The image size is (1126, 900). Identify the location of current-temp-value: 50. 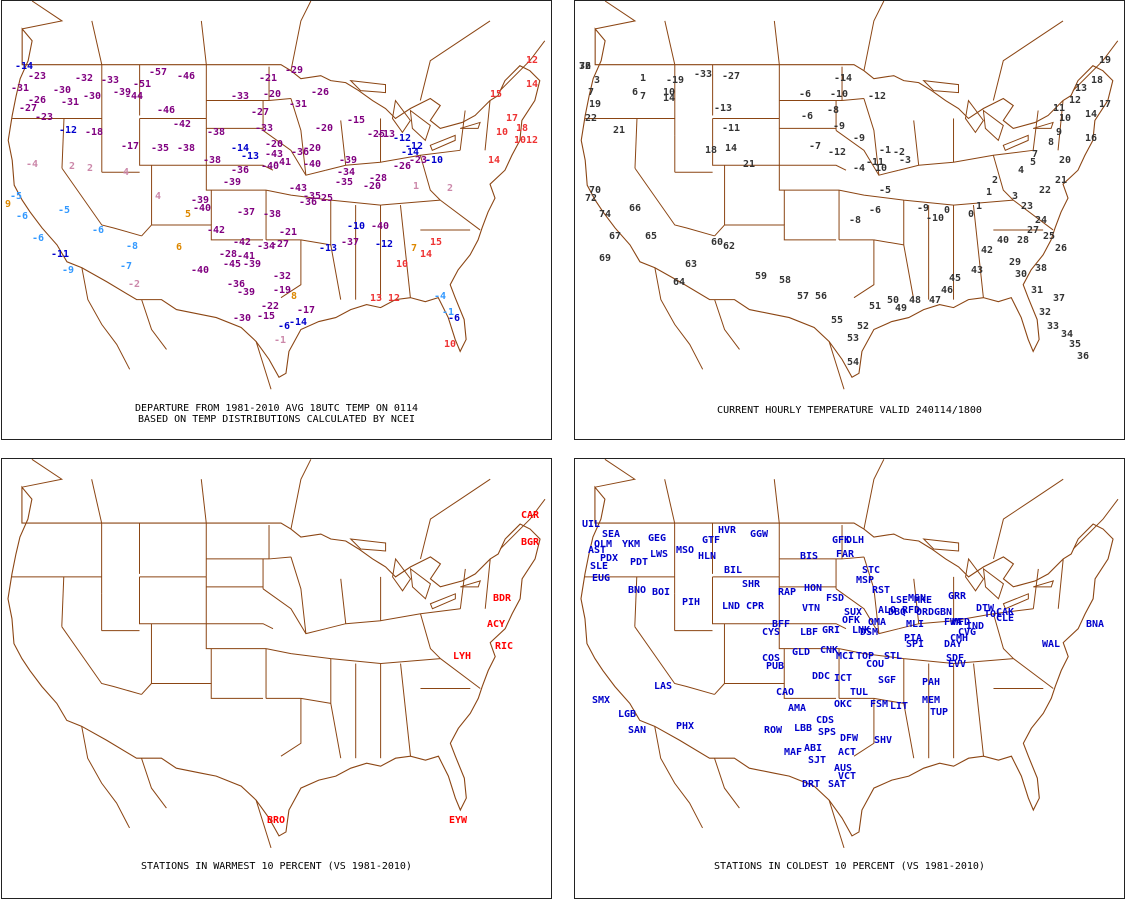
(893, 300).